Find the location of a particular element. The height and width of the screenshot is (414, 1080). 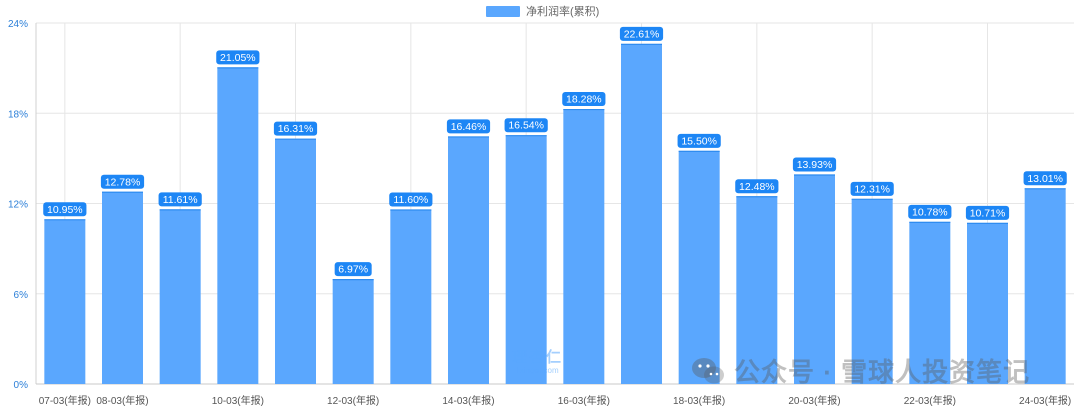

x-tick-label: 18-03(年报) is located at coordinates (699, 400).